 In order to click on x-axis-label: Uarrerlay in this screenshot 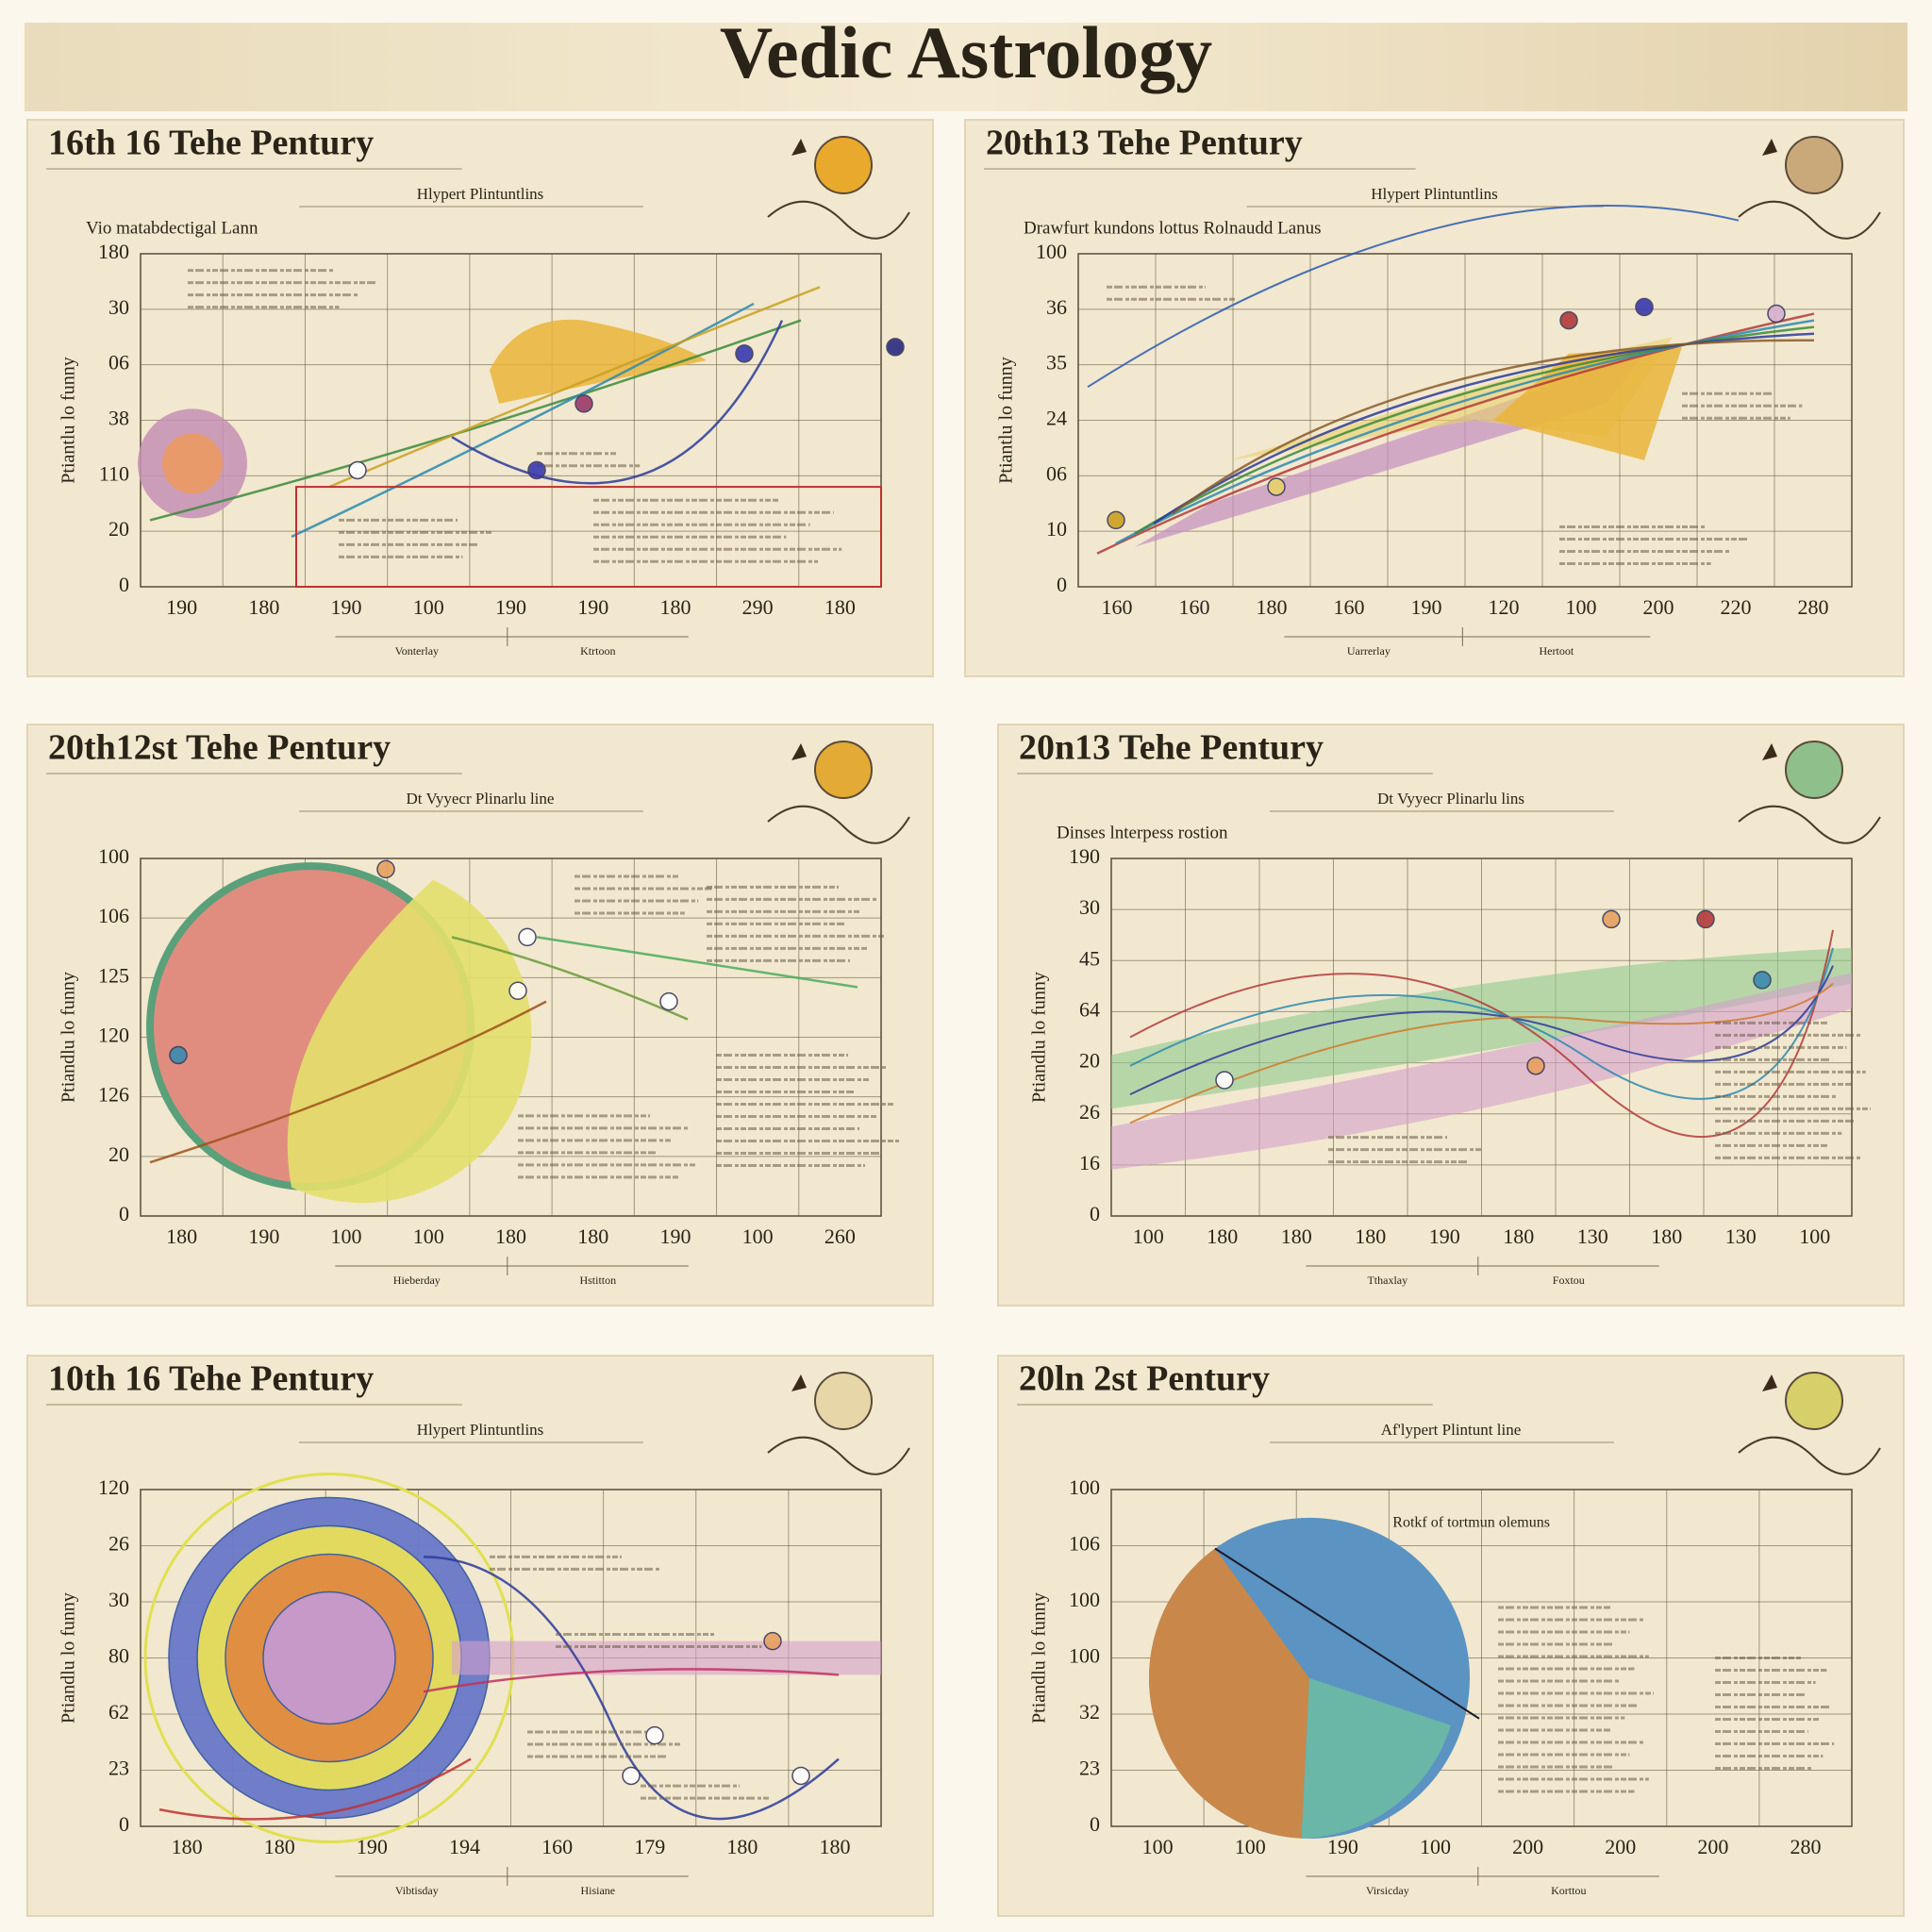, I will do `click(1369, 651)`.